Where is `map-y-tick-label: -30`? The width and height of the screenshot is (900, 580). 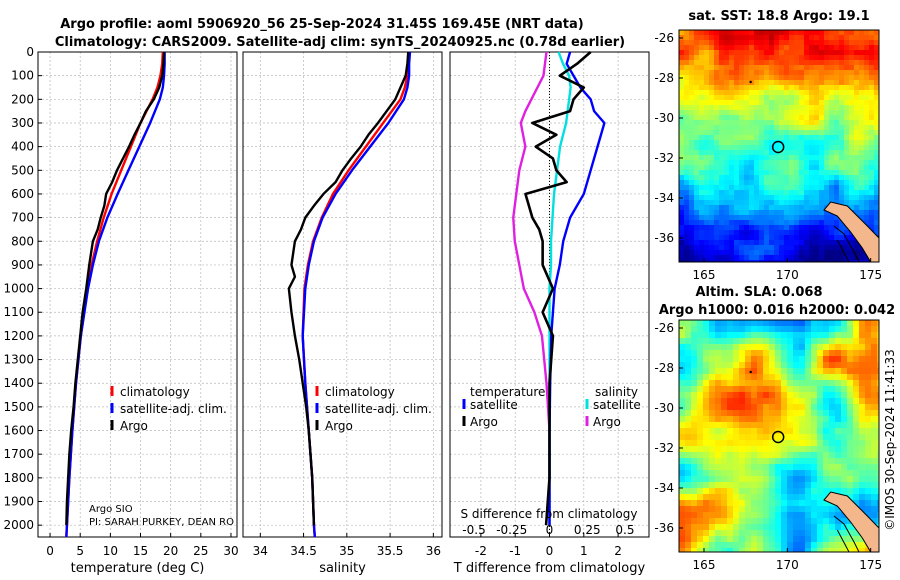 map-y-tick-label: -30 is located at coordinates (664, 408).